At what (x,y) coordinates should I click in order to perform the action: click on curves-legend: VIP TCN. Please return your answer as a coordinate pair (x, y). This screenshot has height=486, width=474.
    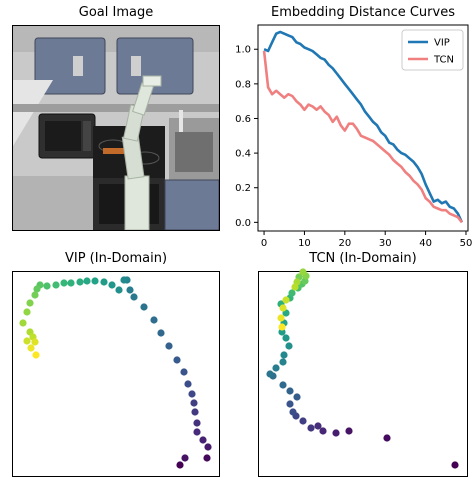
    Looking at the image, I should click on (432, 50).